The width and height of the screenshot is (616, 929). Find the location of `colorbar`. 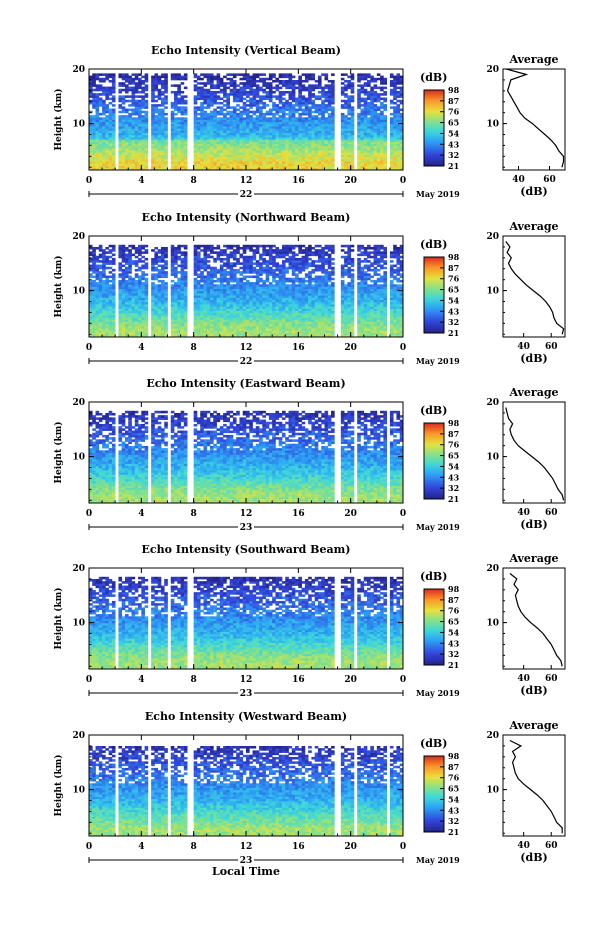

colorbar is located at coordinates (434, 461).